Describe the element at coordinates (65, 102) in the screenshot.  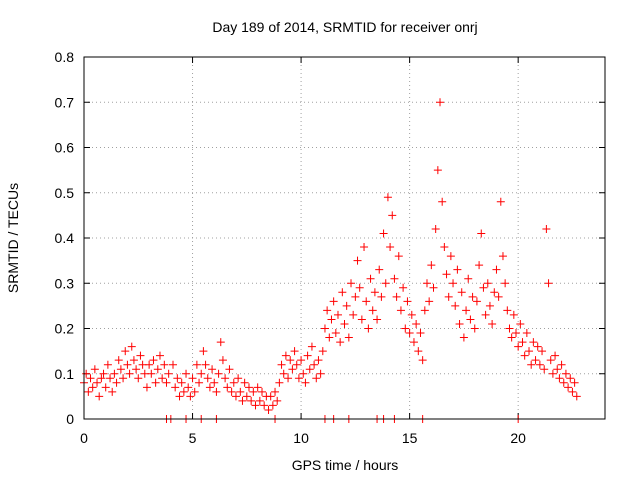
I see `y-tick-label: 0.7` at that location.